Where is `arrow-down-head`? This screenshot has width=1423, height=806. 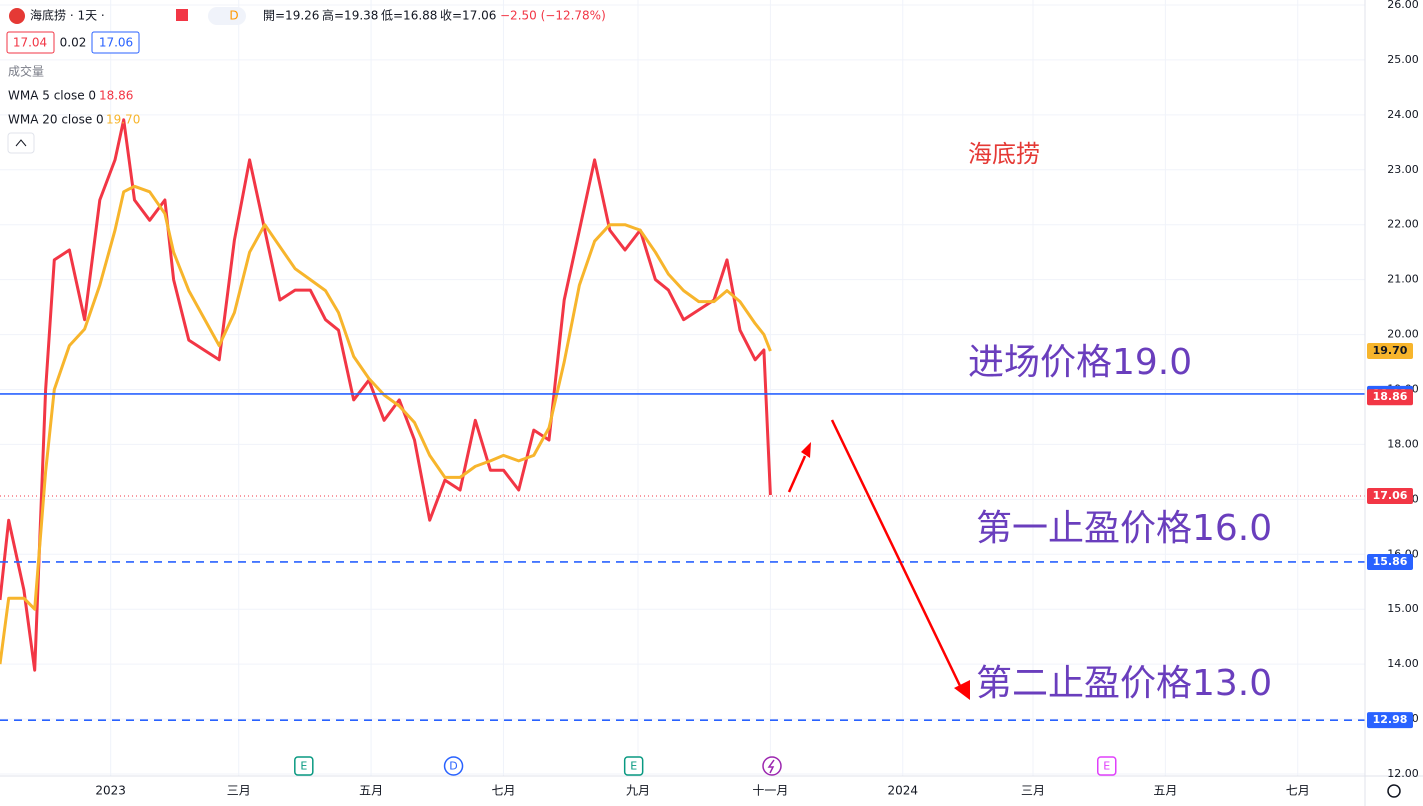 arrow-down-head is located at coordinates (962, 690).